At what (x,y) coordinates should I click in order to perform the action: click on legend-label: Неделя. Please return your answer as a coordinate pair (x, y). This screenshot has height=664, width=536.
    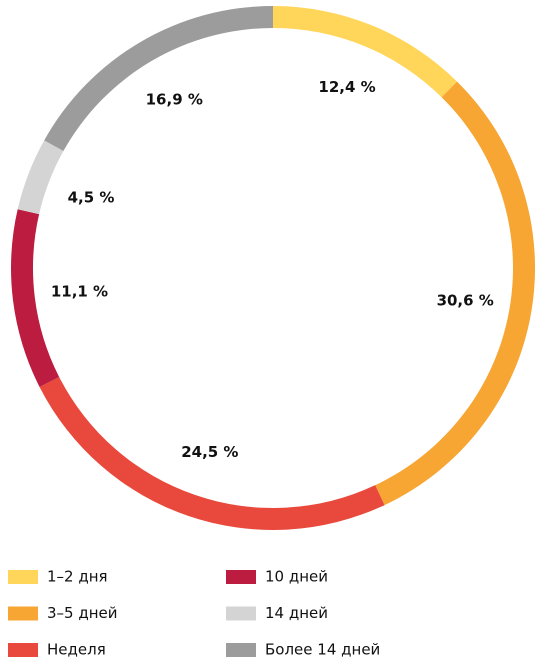
    Looking at the image, I should click on (76, 650).